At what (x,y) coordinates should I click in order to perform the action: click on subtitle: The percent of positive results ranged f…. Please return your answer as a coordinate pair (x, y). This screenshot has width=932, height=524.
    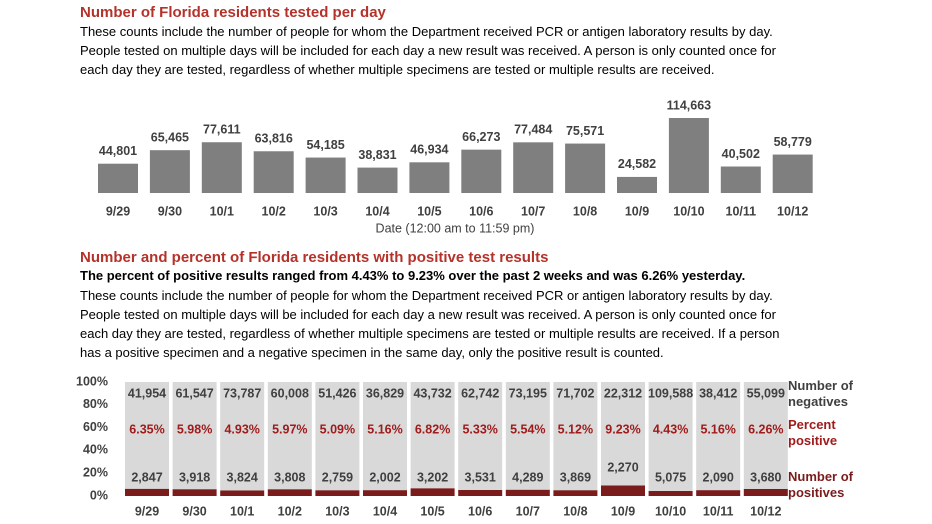
    Looking at the image, I should click on (413, 275).